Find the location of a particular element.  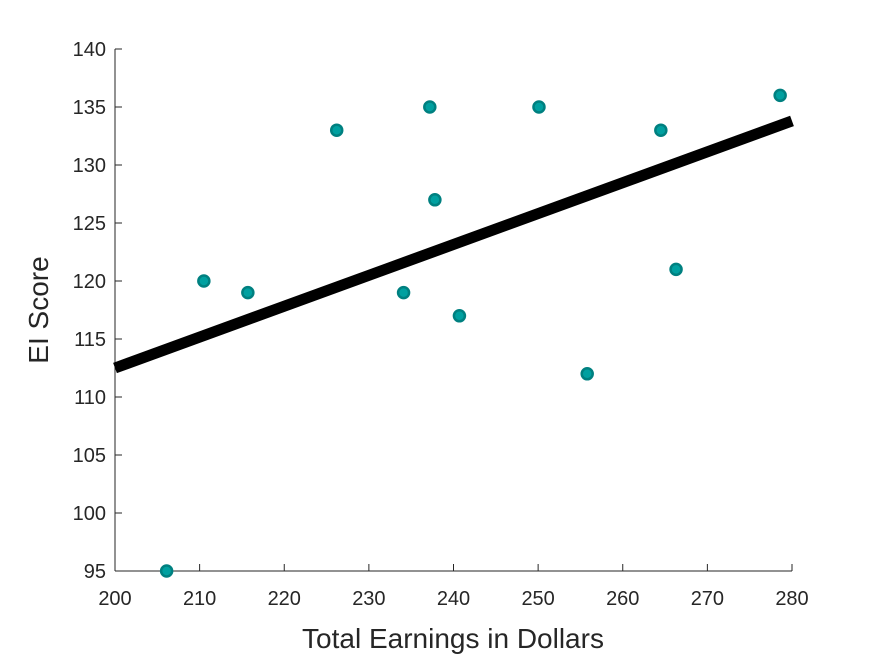

y-tick-label: 130 is located at coordinates (89, 166).